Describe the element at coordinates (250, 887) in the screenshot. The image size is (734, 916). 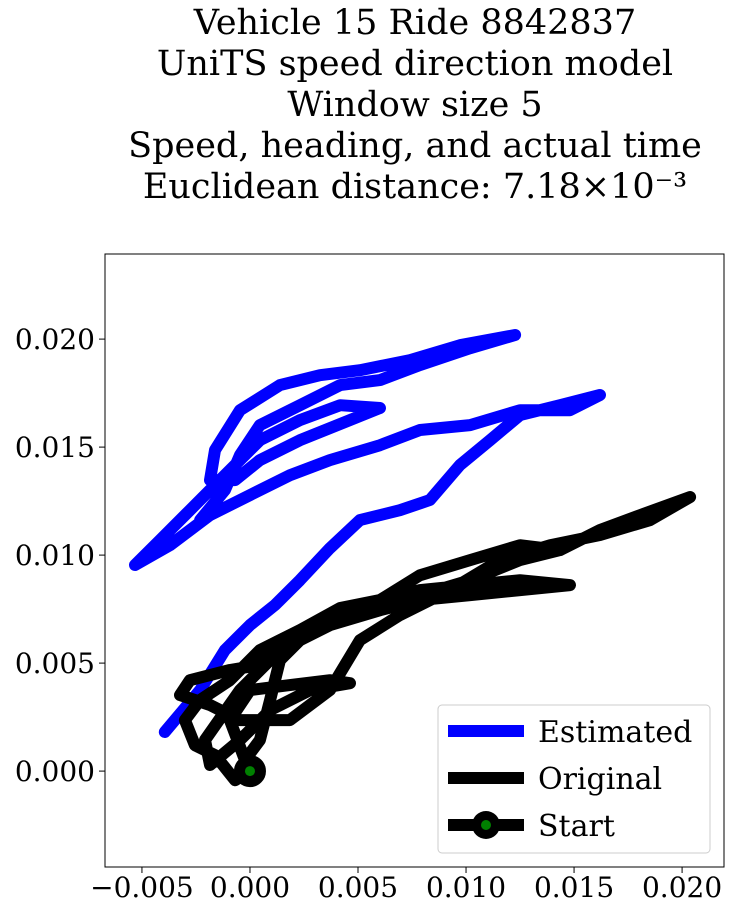
I see `x-tick-label: 0.000` at that location.